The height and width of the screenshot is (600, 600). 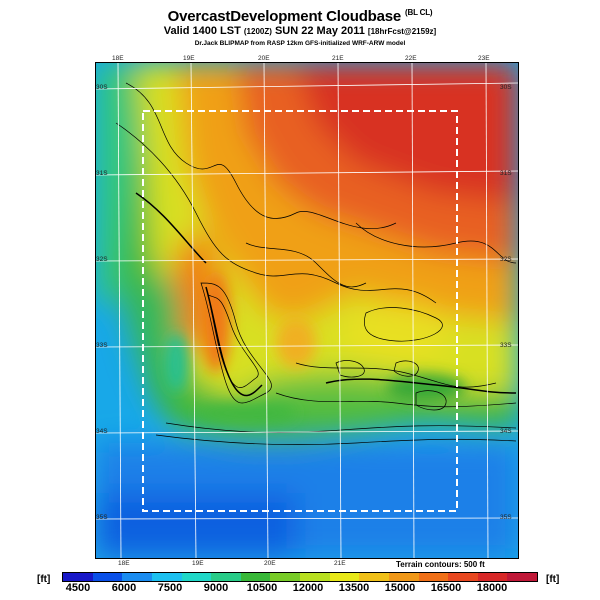 I want to click on legend-unit-right: [ft], so click(x=553, y=579).